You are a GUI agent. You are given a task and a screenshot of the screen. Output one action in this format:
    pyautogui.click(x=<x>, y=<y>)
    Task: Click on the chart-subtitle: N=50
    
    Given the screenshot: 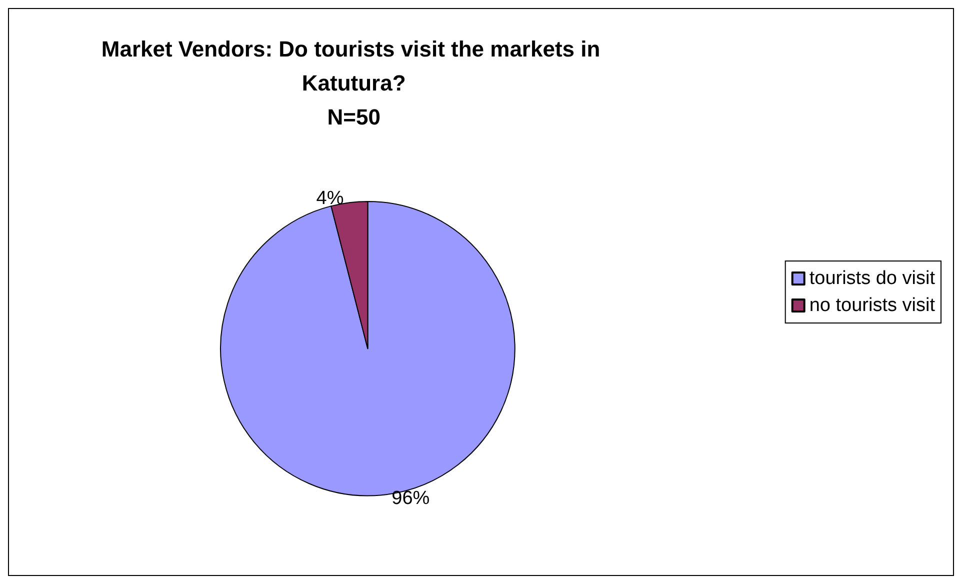 What is the action you would take?
    pyautogui.click(x=353, y=117)
    